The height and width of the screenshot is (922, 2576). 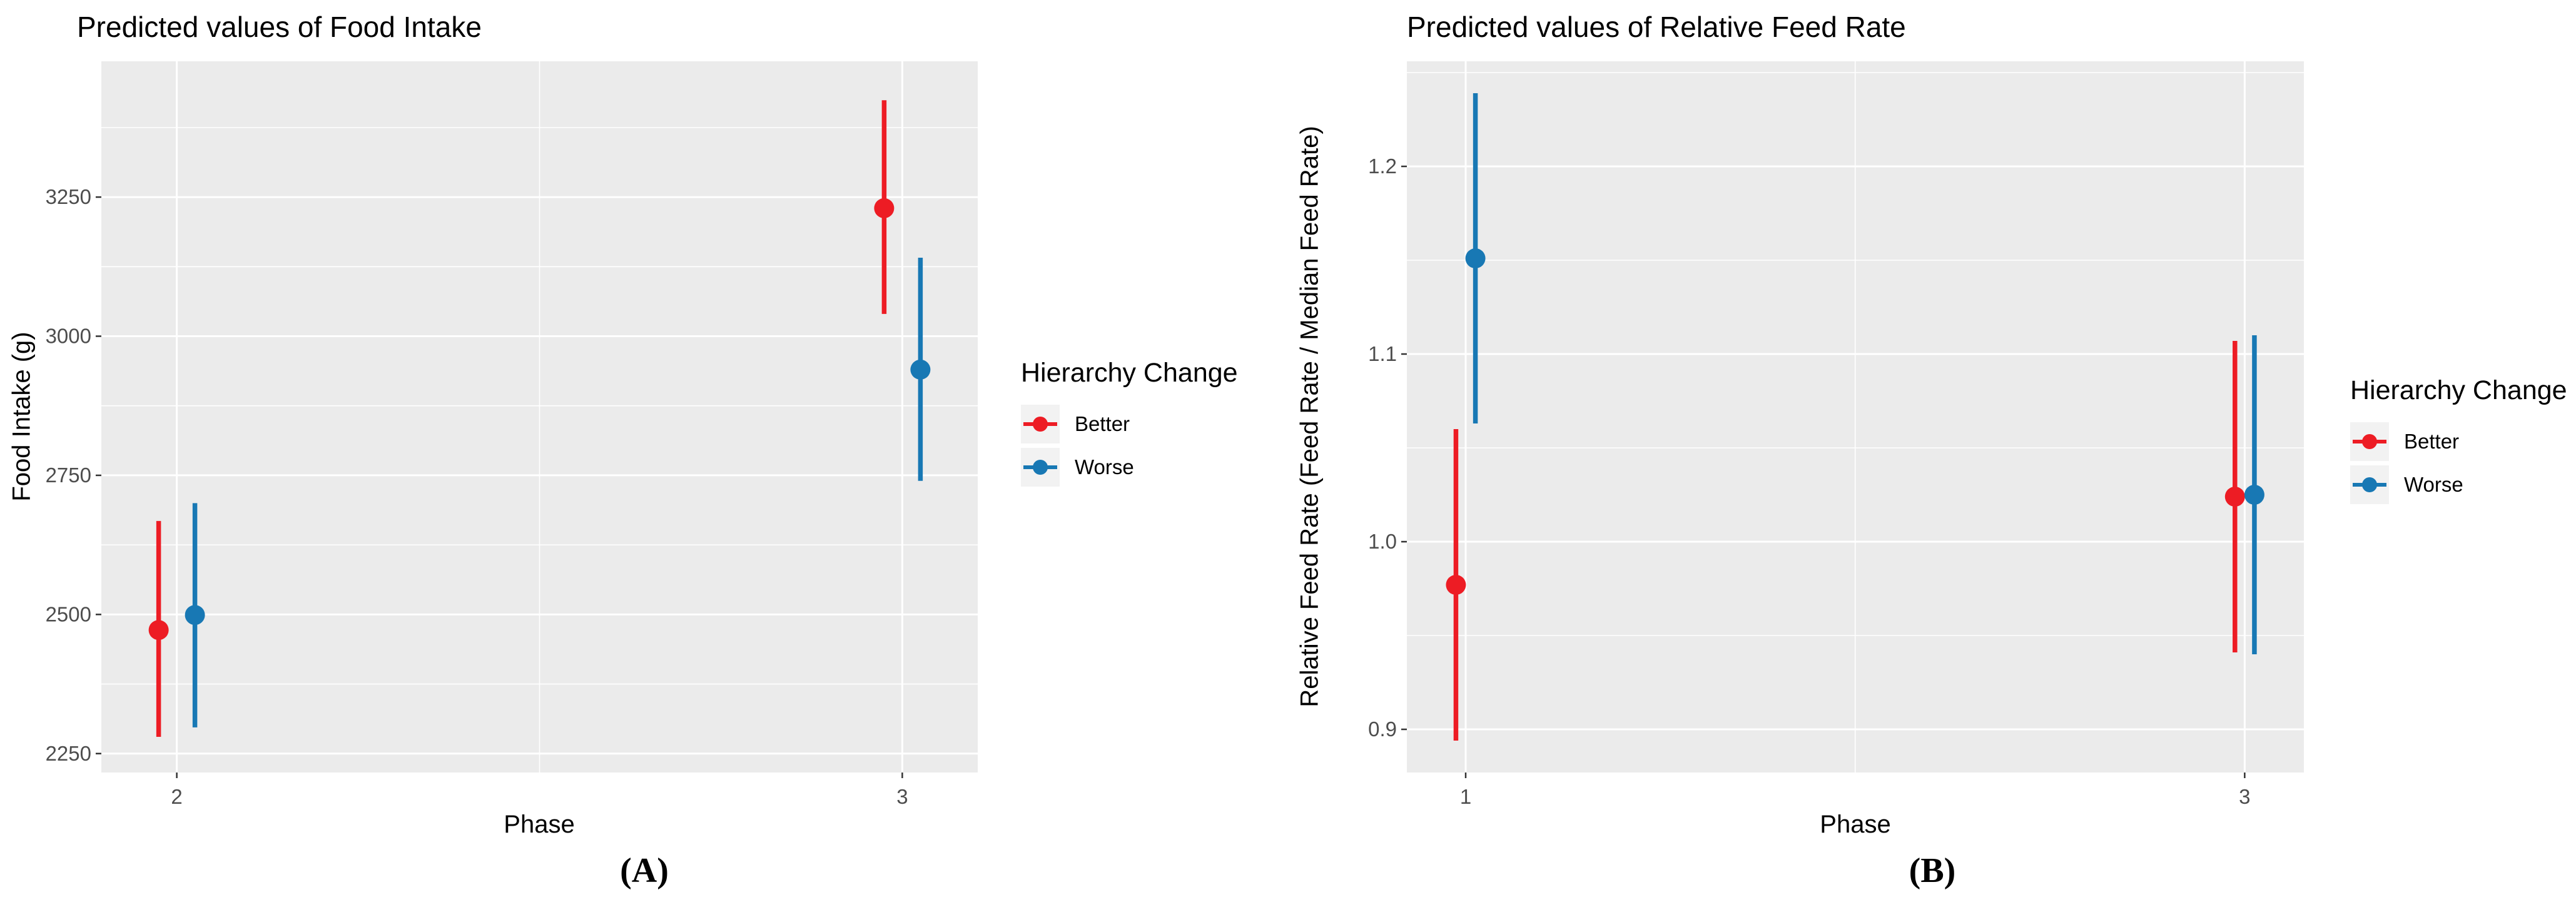 I want to click on y-tick-label: 1.2, so click(x=1382, y=166).